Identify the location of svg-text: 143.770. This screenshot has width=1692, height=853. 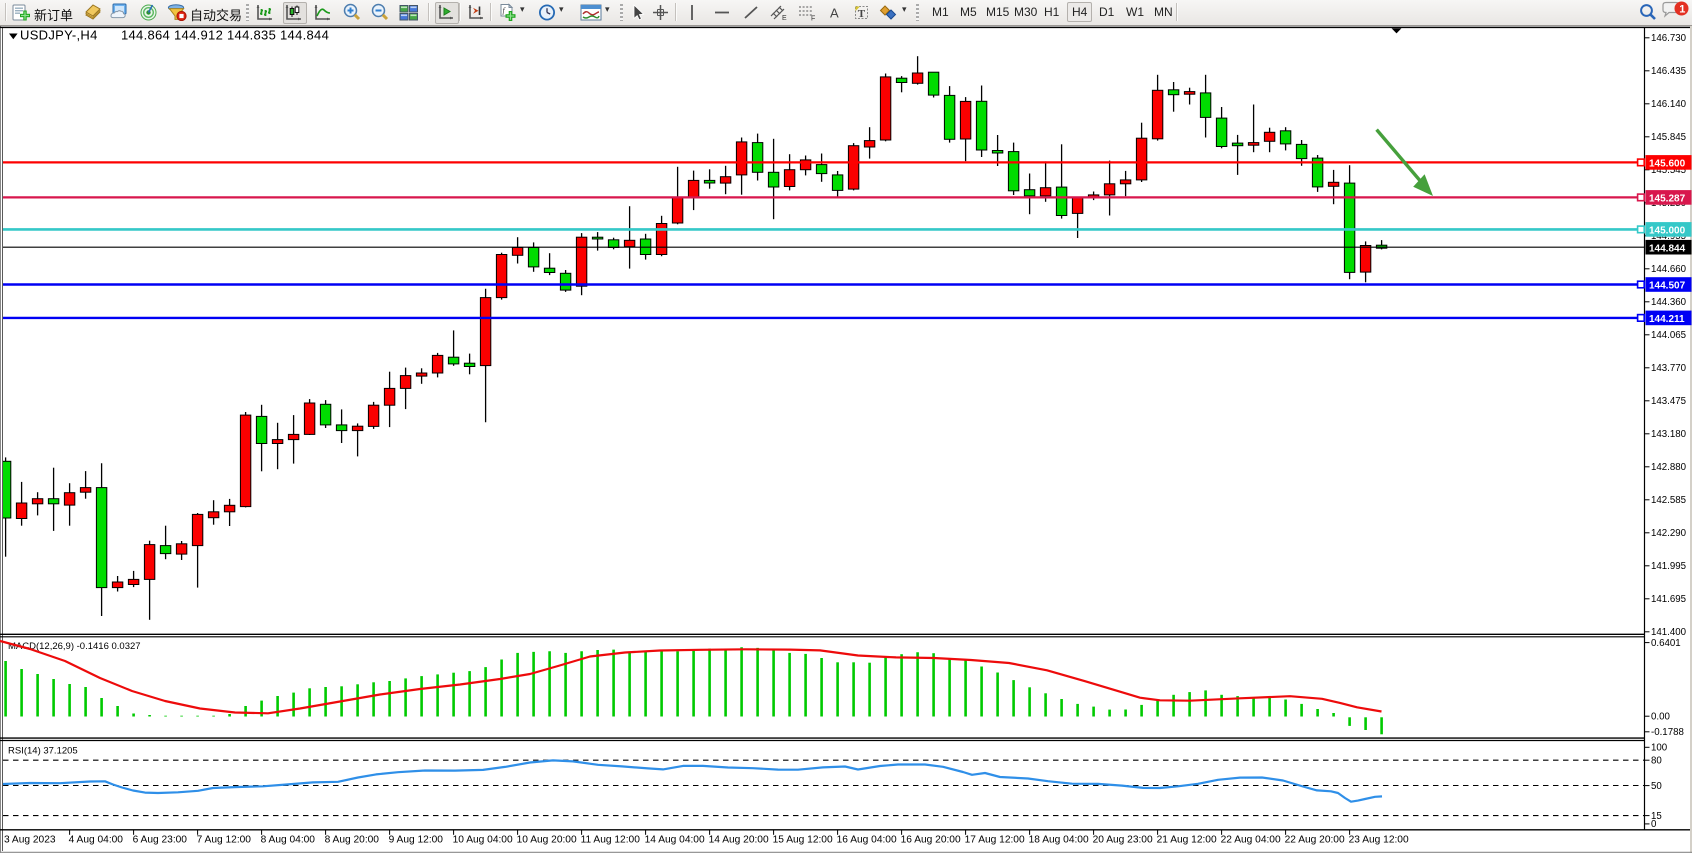
(1669, 368).